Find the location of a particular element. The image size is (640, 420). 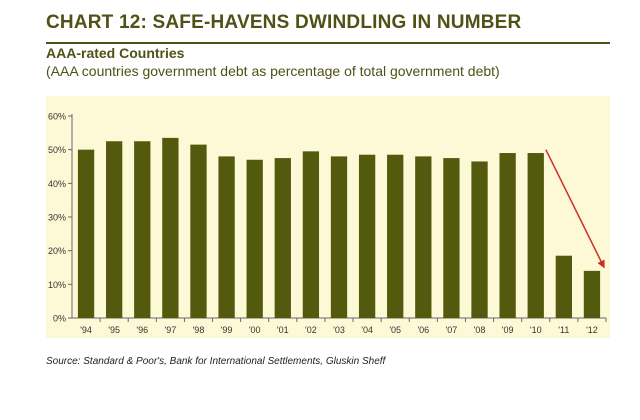

chart-subtitle: AAA-rated Countries is located at coordinates (115, 53).